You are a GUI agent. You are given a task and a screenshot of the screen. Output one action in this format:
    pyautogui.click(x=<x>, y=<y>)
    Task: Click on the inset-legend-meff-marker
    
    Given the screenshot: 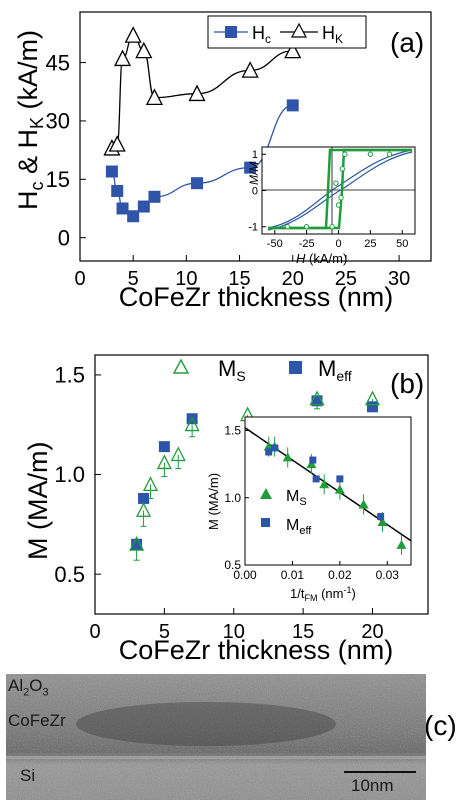 What is the action you would take?
    pyautogui.click(x=265, y=522)
    